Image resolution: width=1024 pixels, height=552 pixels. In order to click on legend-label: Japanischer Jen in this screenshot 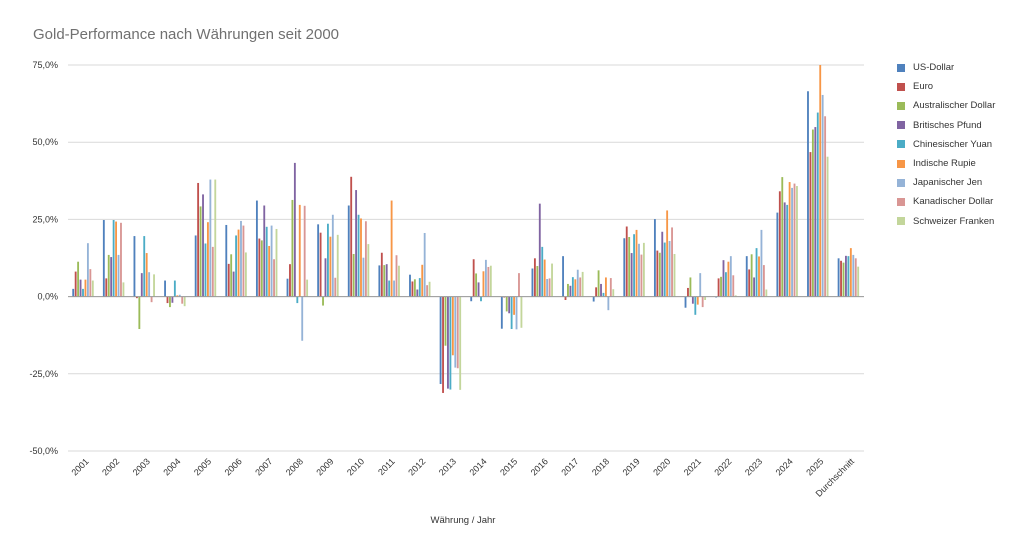, I will do `click(948, 183)`.